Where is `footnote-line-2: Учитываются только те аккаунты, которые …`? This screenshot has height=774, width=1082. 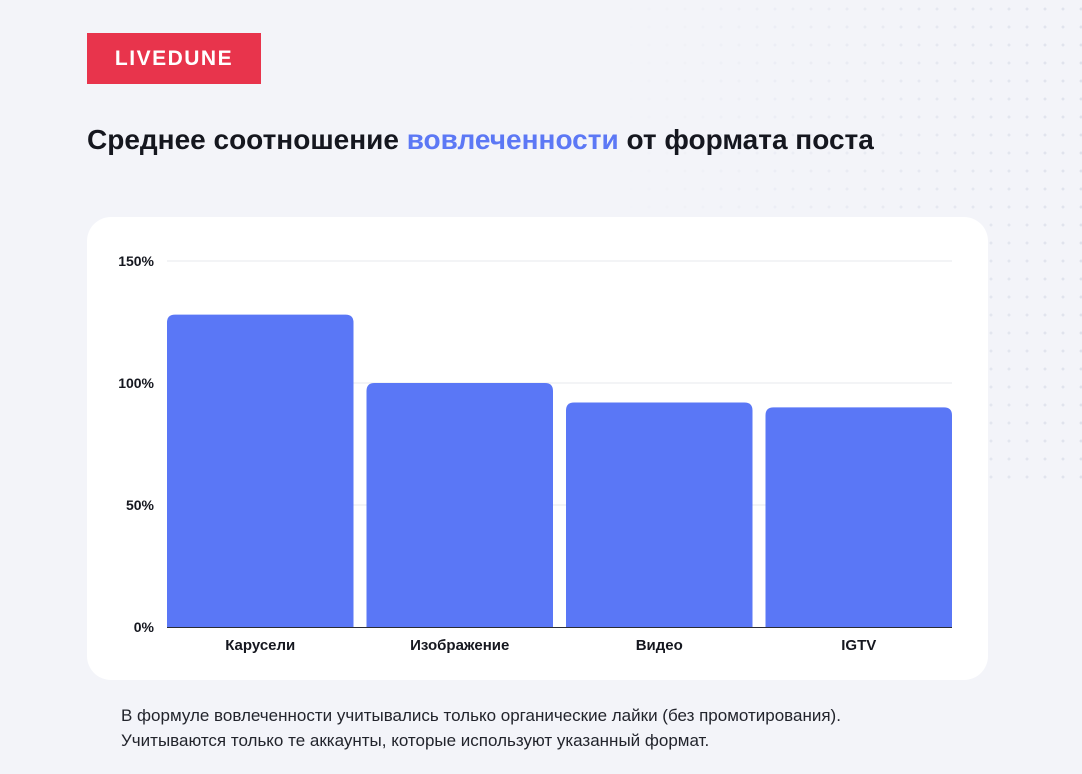
footnote-line-2: Учитываются только те аккаунты, которые … is located at coordinates (415, 740).